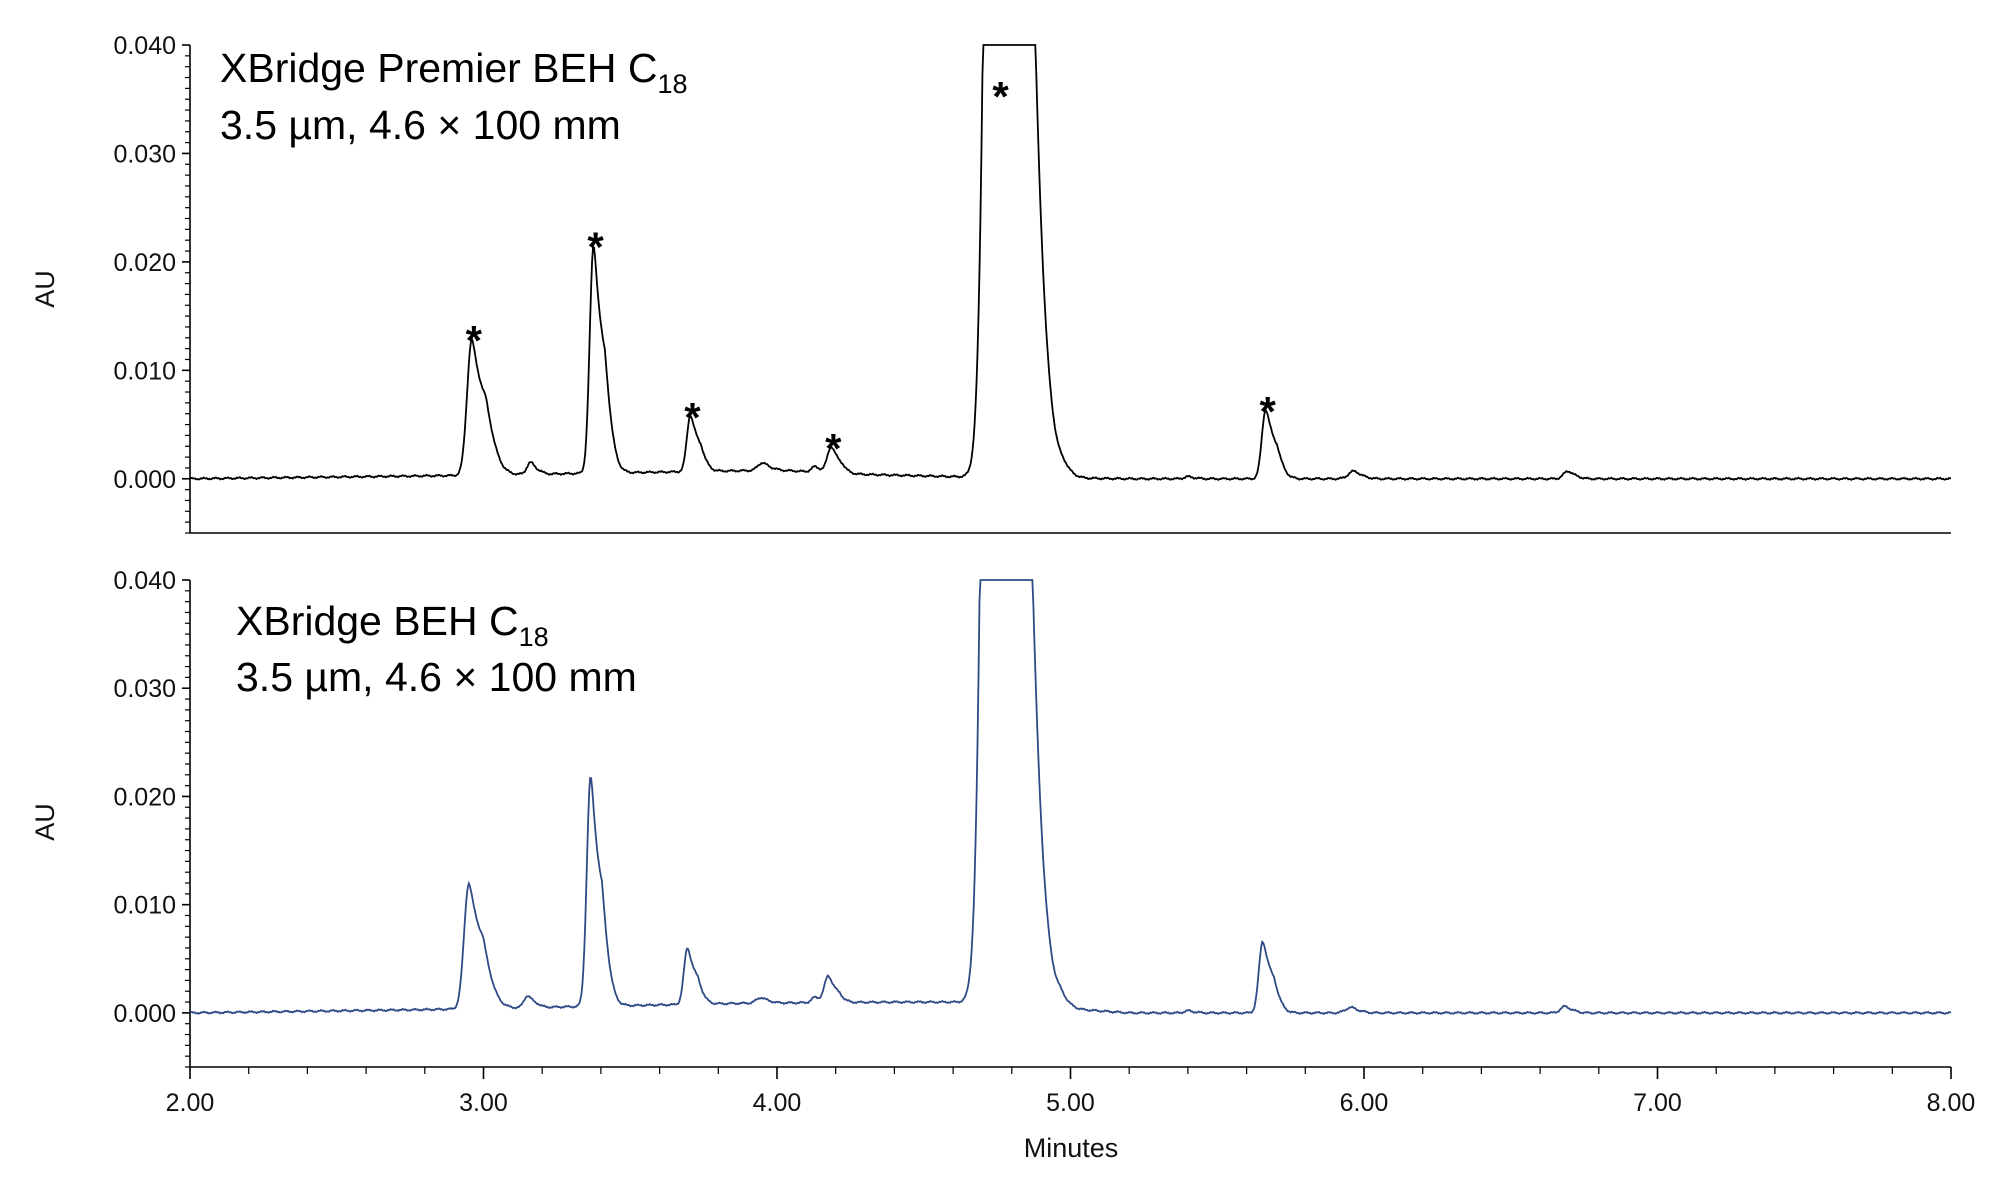 The width and height of the screenshot is (2000, 1193). I want to click on x-tick-label: 4.00, so click(777, 1103).